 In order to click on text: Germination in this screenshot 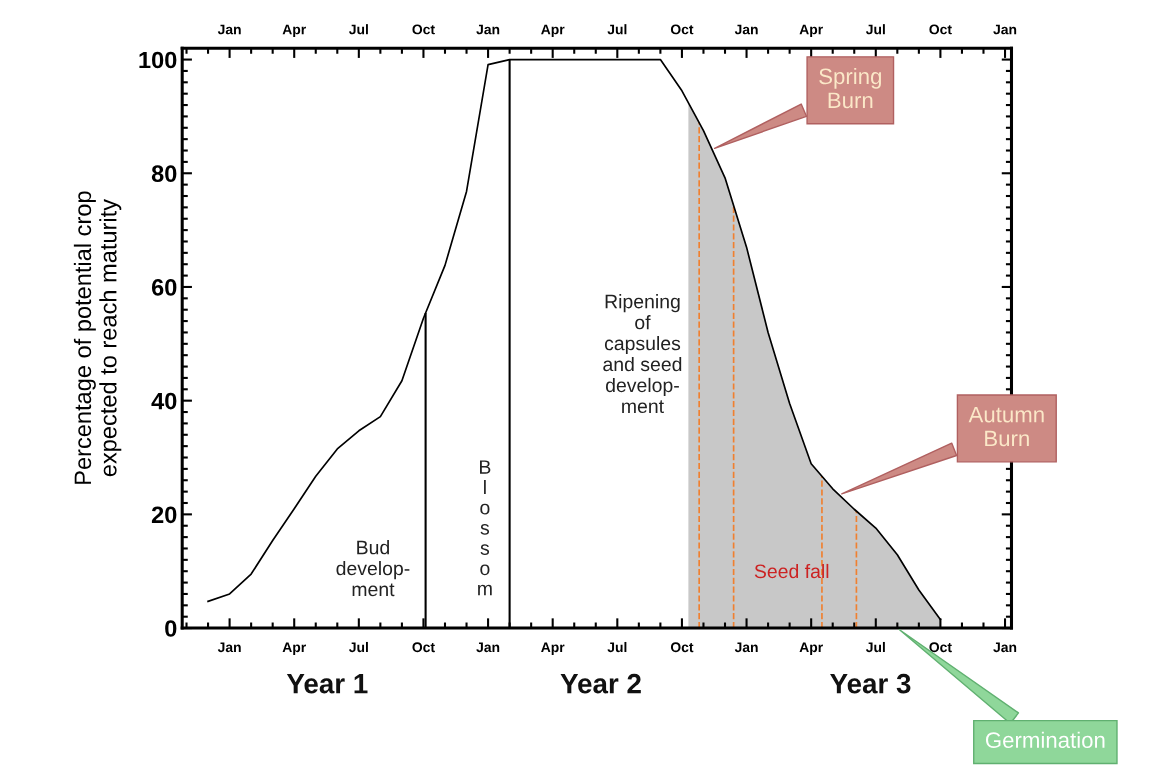, I will do `click(1045, 740)`.